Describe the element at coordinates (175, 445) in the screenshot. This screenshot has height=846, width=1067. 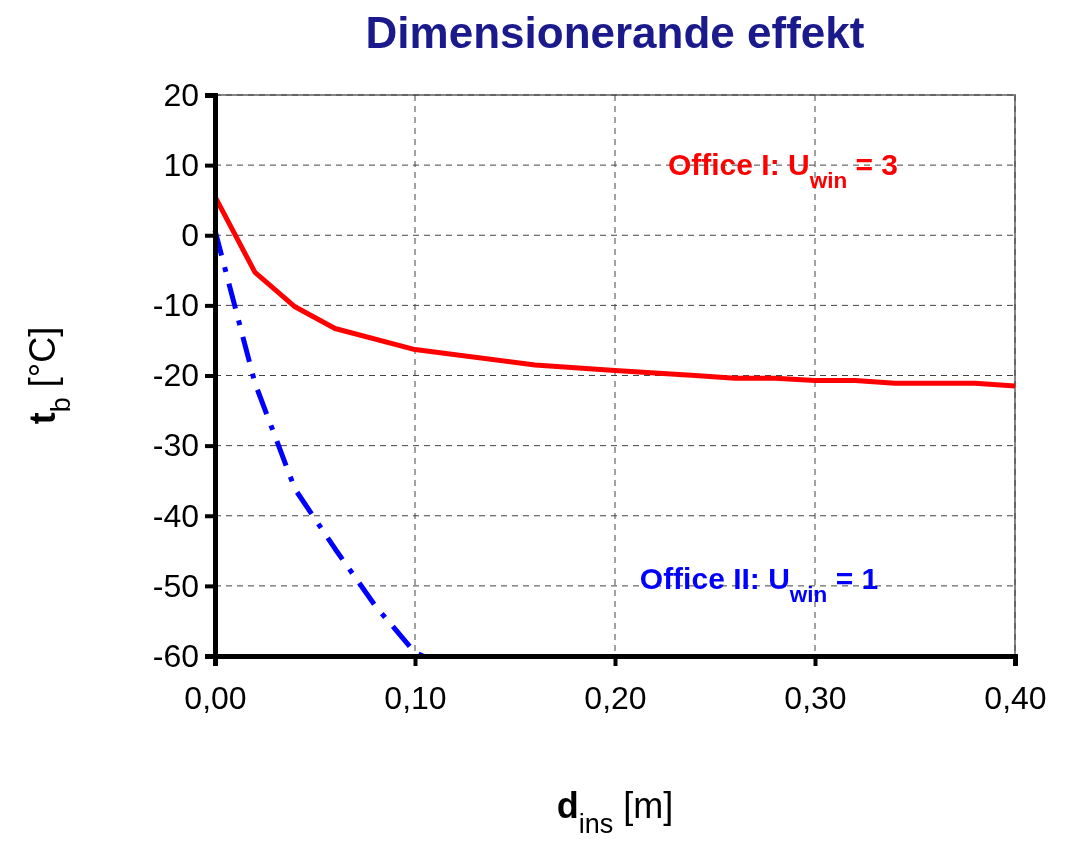
I see `y-tick-label: -30` at that location.